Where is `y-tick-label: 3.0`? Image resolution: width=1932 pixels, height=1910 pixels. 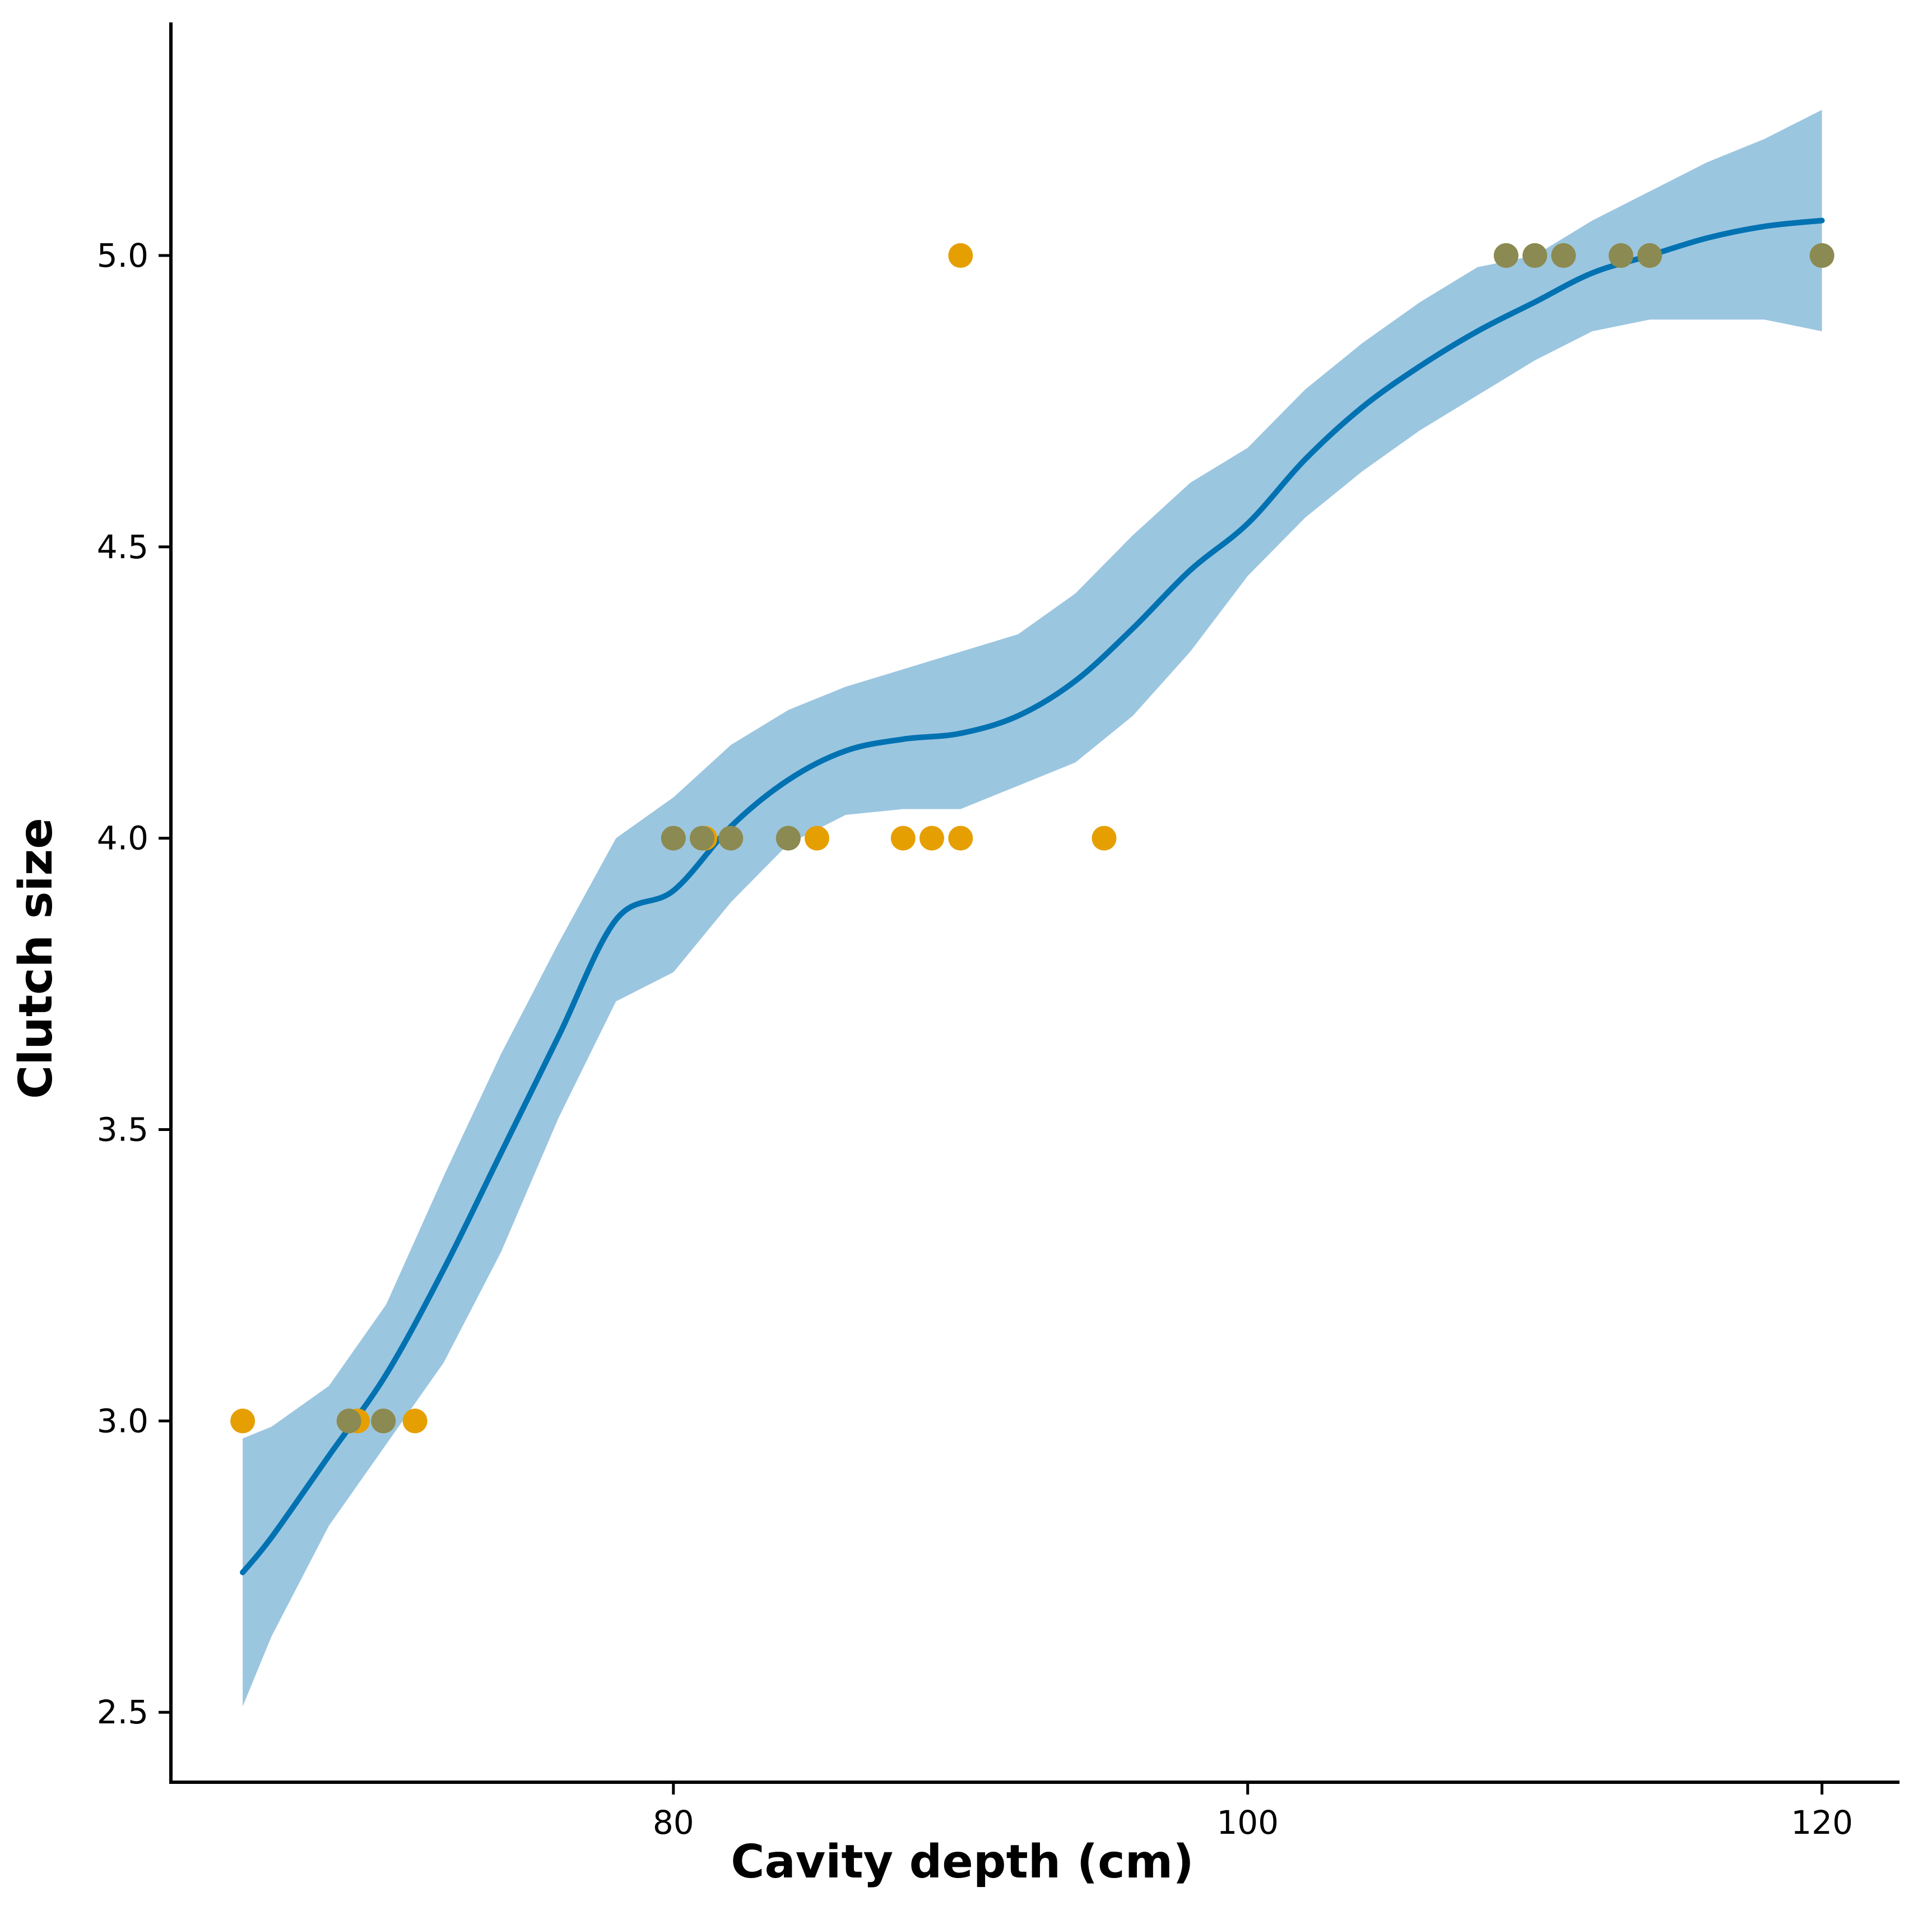 y-tick-label: 3.0 is located at coordinates (122, 1421).